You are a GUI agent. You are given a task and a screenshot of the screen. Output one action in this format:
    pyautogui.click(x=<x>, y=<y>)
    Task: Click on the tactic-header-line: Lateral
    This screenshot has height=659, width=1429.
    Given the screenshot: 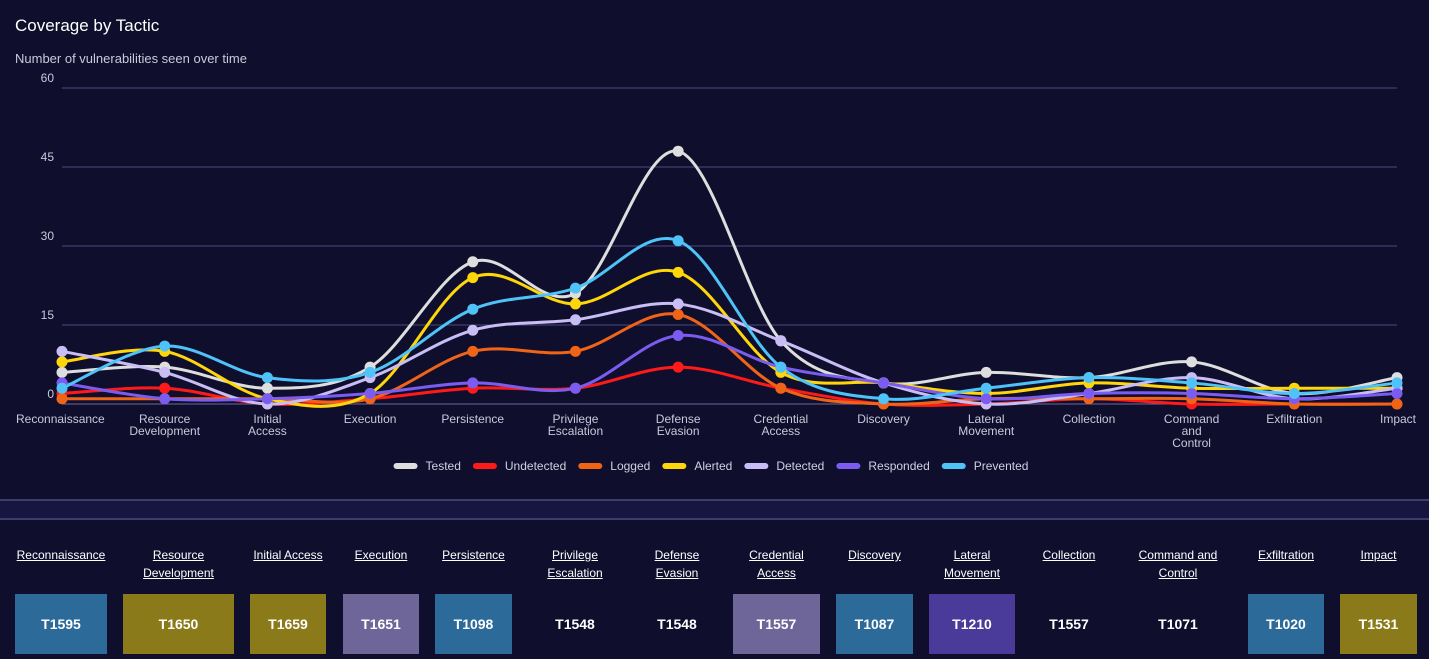 What is the action you would take?
    pyautogui.click(x=972, y=555)
    